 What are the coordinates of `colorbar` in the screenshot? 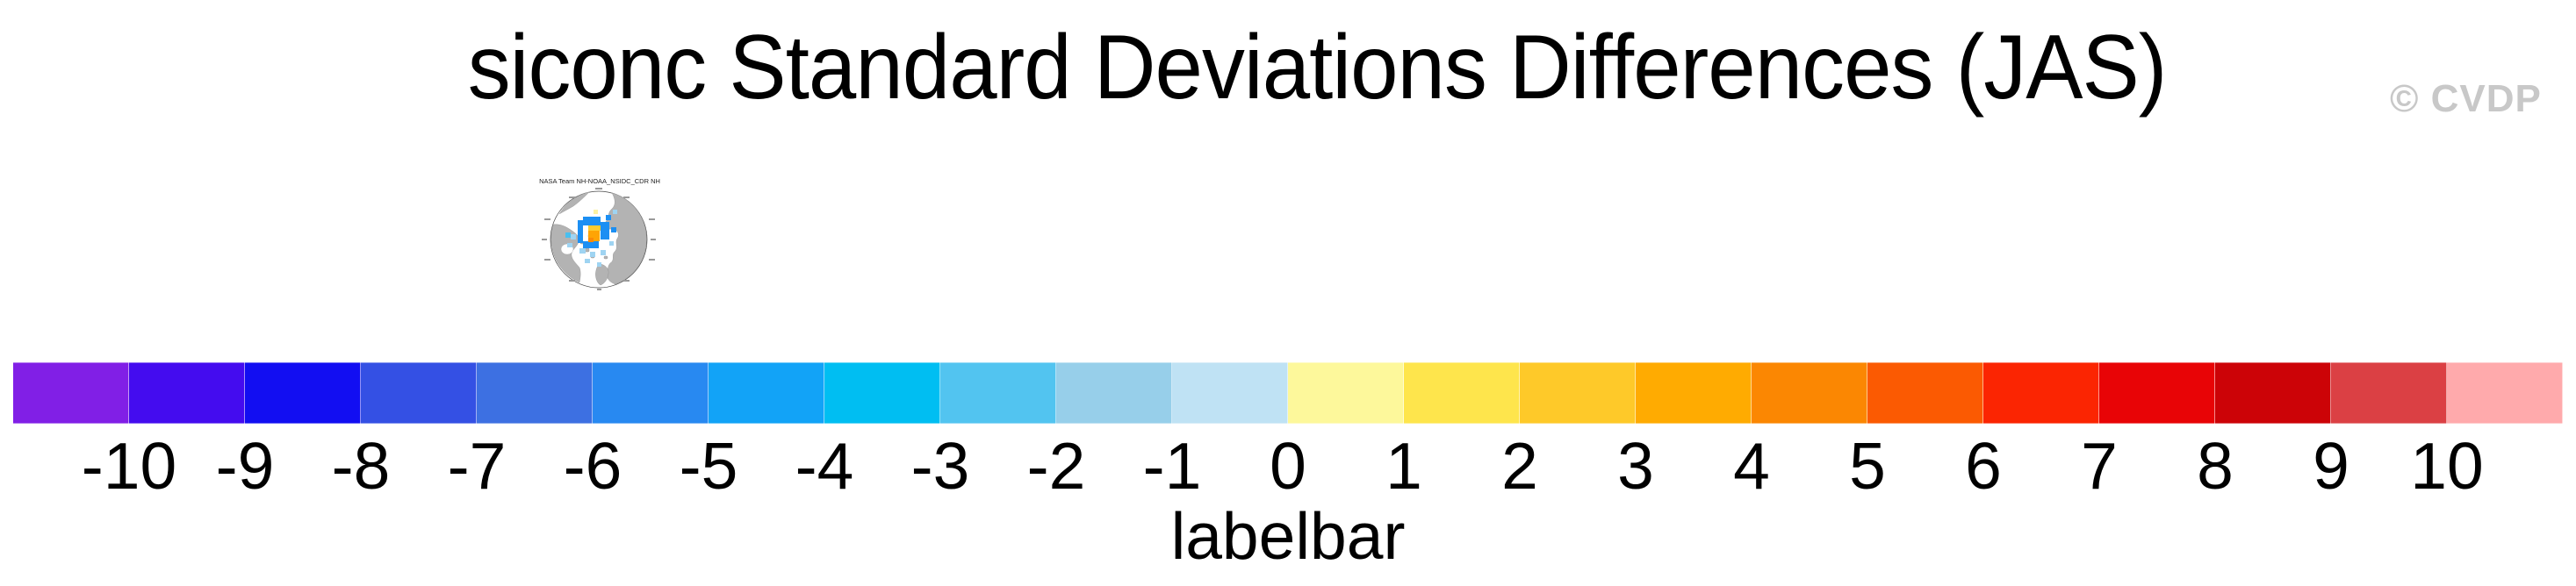 It's located at (1288, 393).